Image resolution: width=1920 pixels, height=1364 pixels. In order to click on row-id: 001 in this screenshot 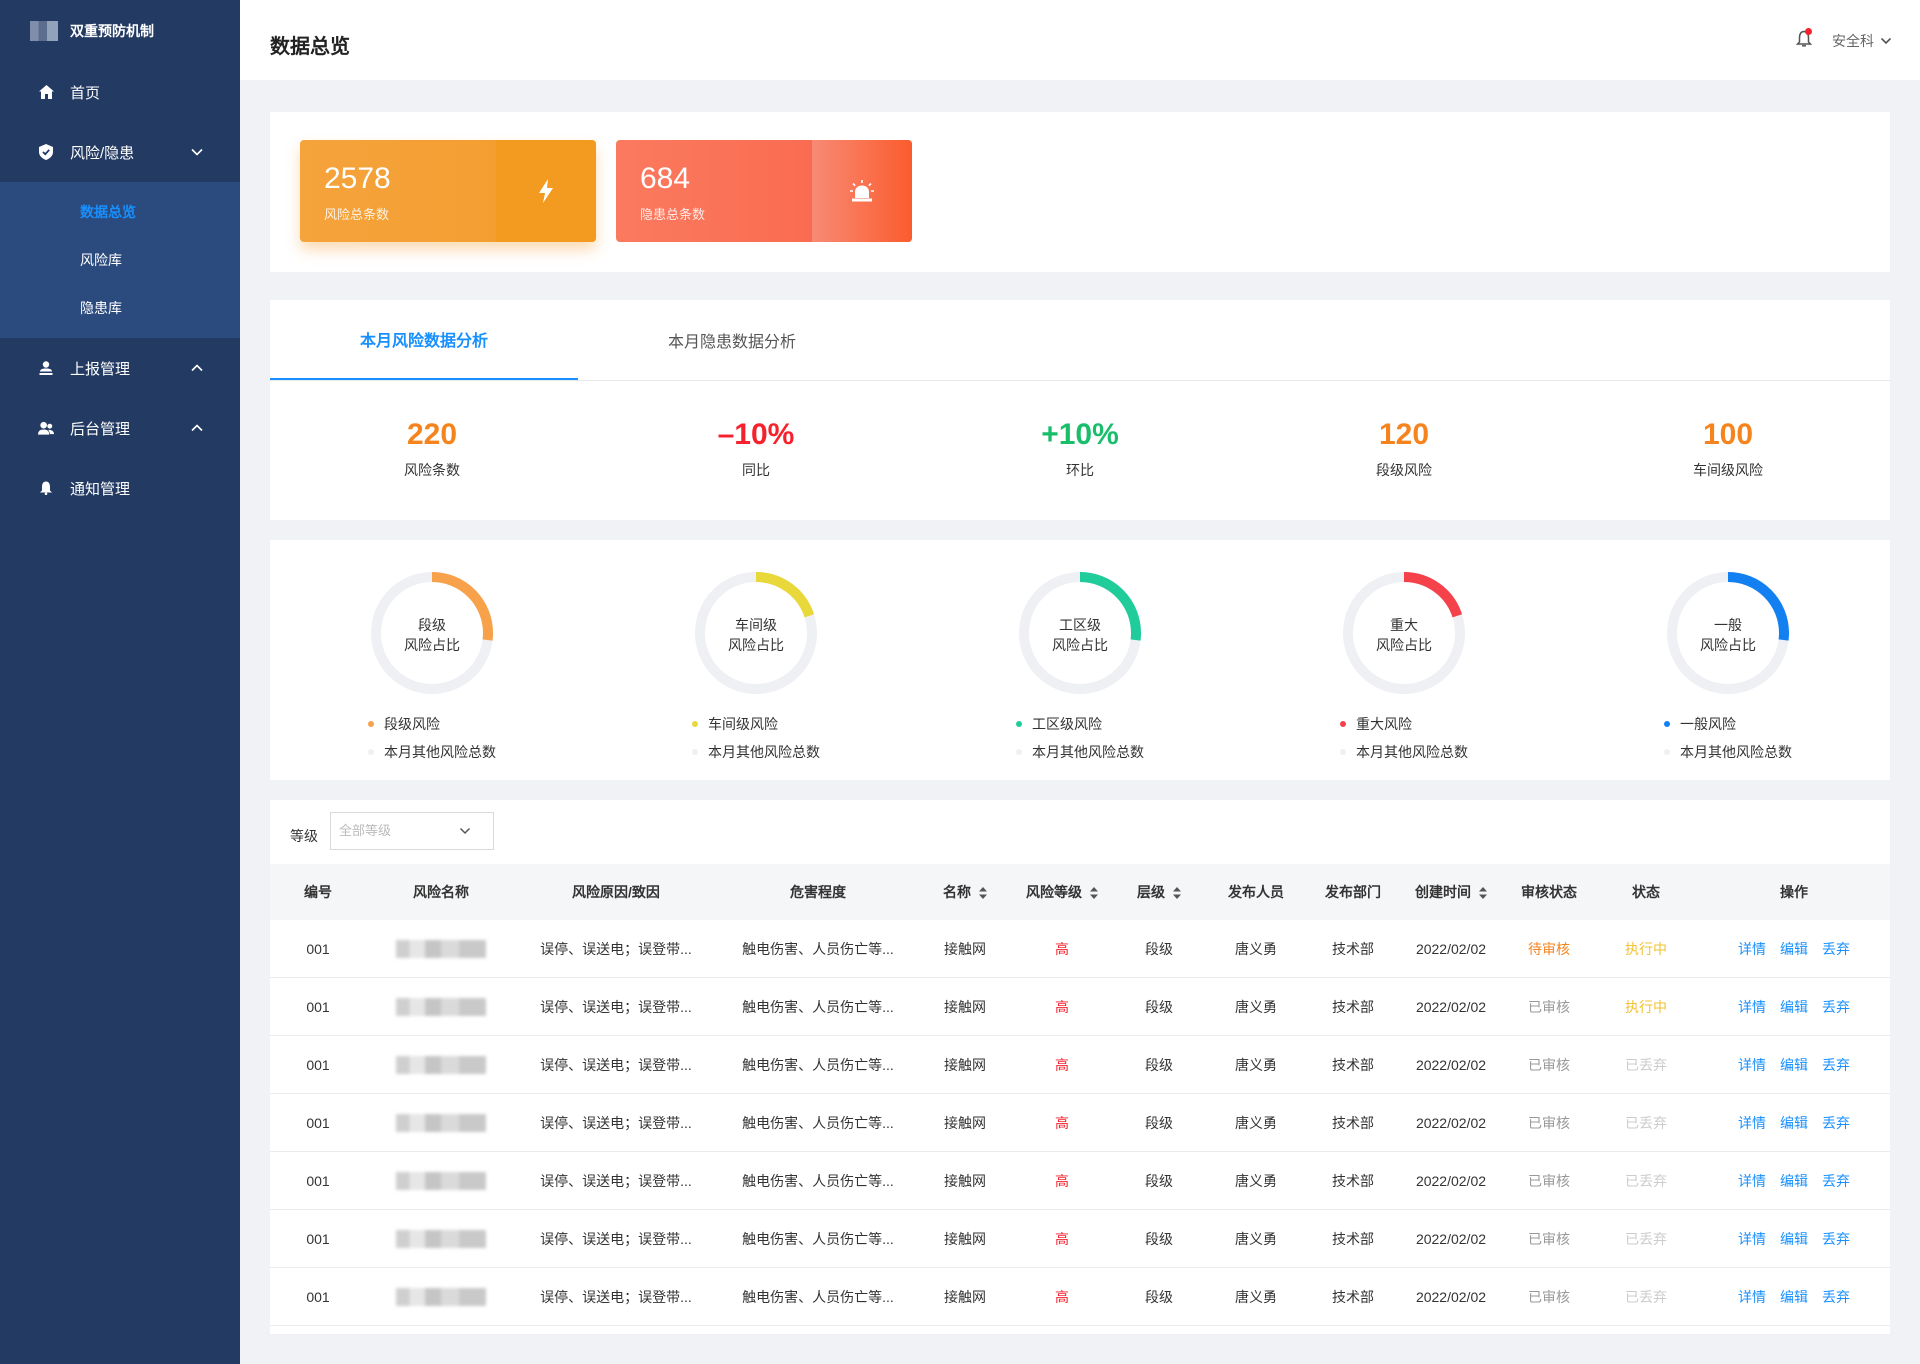, I will do `click(318, 1006)`.